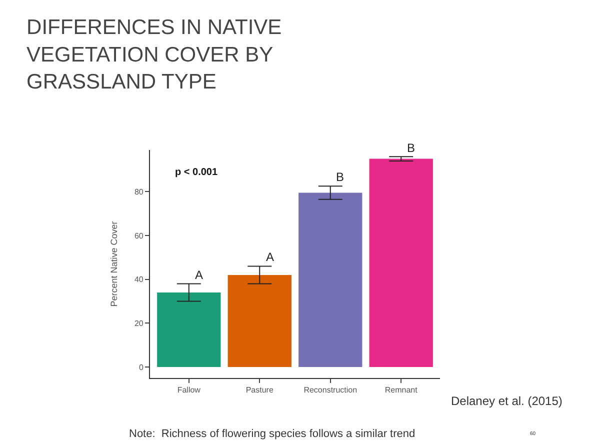 This screenshot has height=444, width=590. Describe the element at coordinates (139, 191) in the screenshot. I see `y-tick-label: 80` at that location.